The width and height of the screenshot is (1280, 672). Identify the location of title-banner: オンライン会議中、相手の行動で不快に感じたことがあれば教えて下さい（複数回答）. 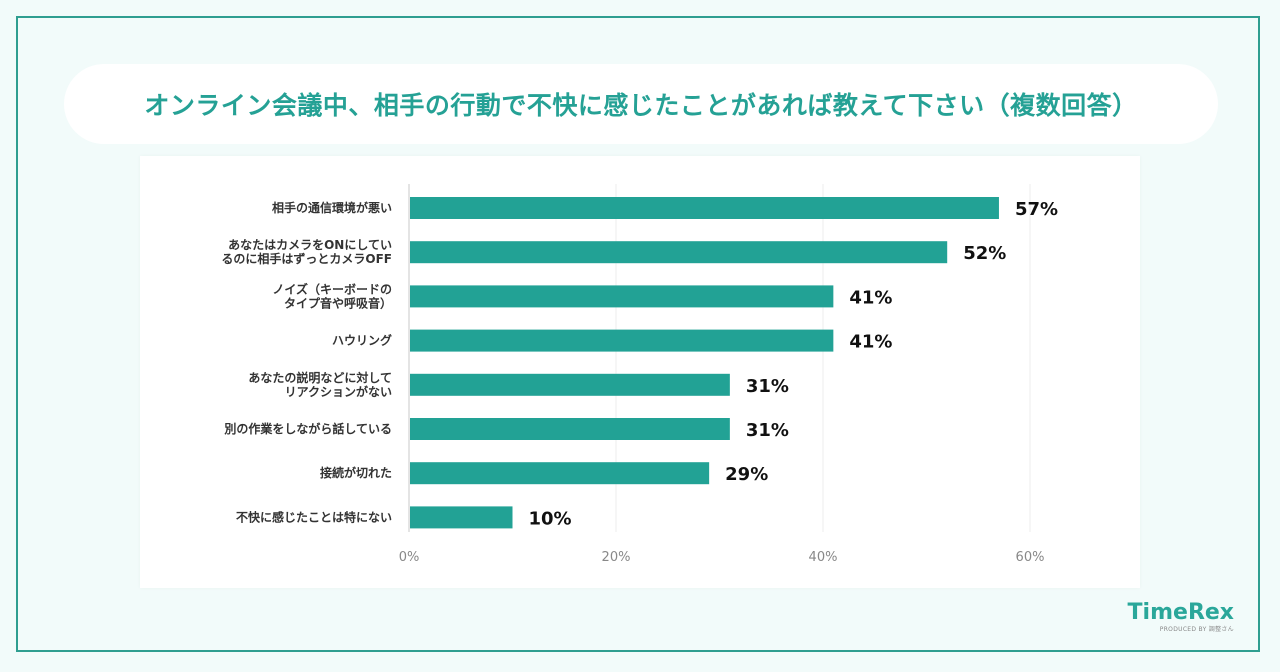
(641, 104).